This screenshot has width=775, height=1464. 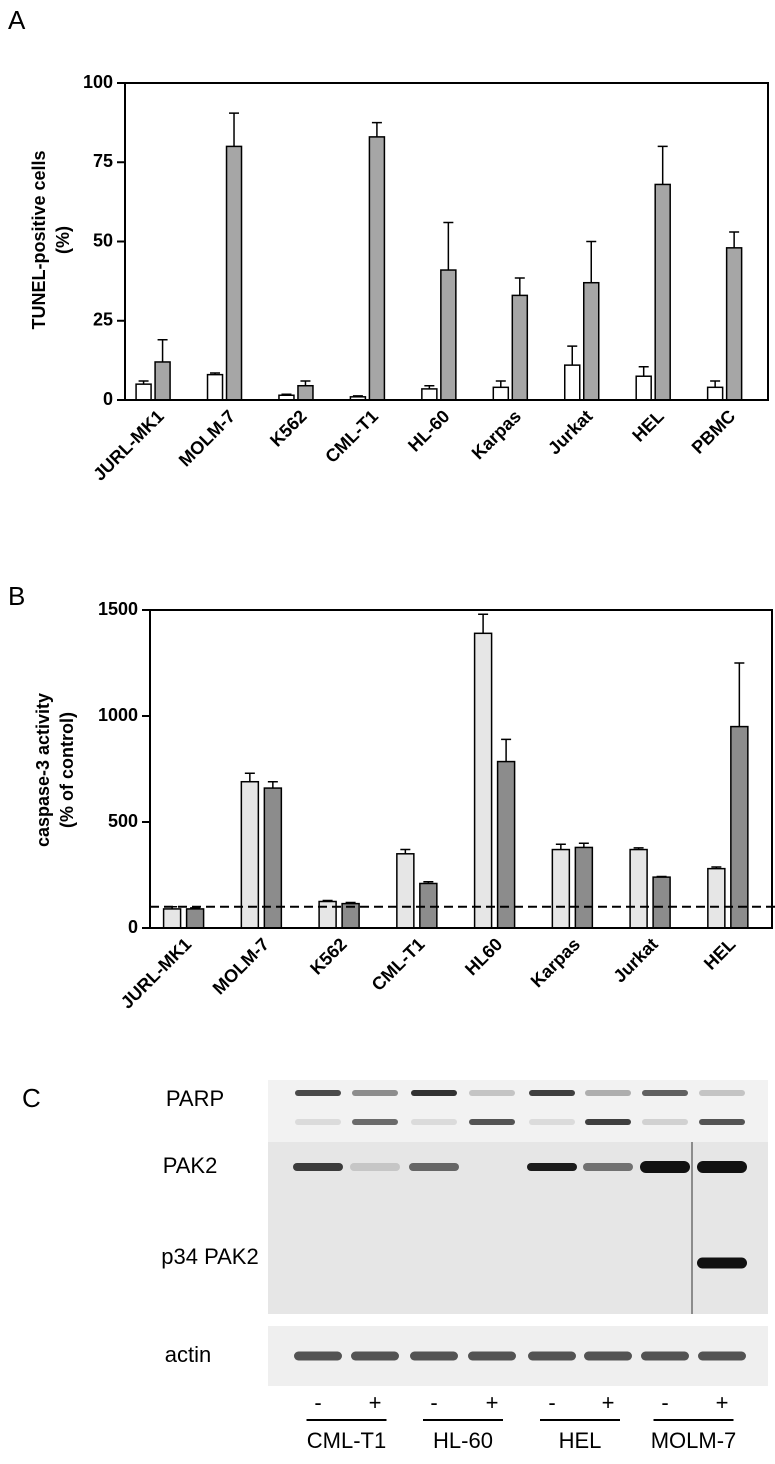 What do you see at coordinates (16, 596) in the screenshot?
I see `panel-label: B` at bounding box center [16, 596].